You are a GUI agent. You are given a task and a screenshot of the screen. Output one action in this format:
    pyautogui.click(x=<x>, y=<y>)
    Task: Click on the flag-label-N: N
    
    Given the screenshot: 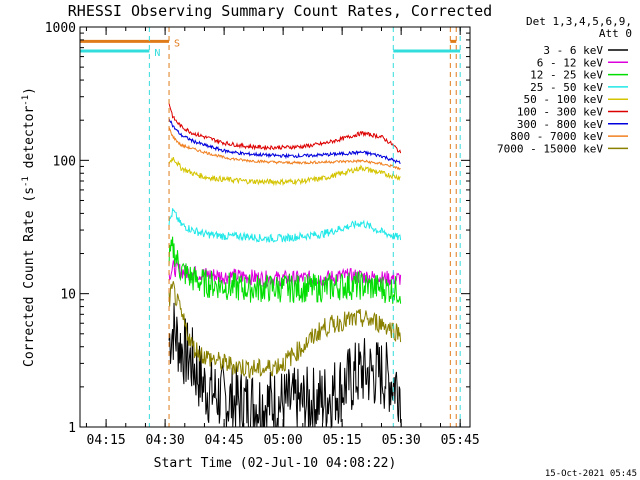 What is the action you would take?
    pyautogui.click(x=157, y=53)
    